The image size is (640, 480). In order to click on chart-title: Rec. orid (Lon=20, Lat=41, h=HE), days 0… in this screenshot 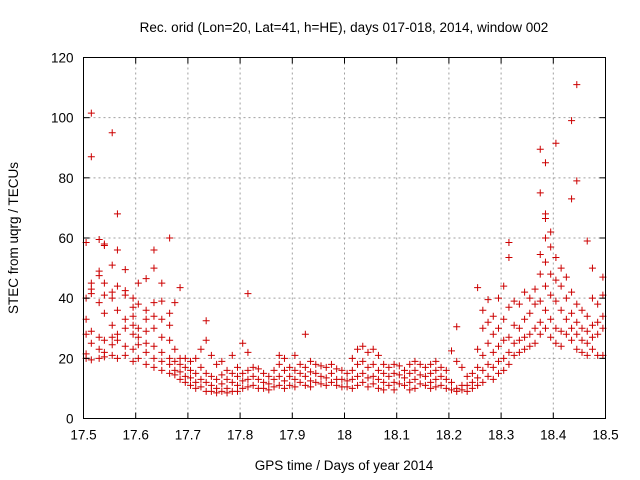, I will do `click(344, 27)`.